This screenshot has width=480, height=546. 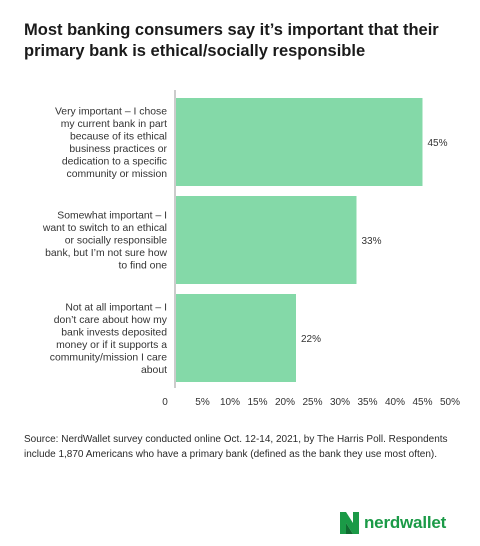 What do you see at coordinates (108, 357) in the screenshot?
I see `category-label-3-line-5: community/mission I care` at bounding box center [108, 357].